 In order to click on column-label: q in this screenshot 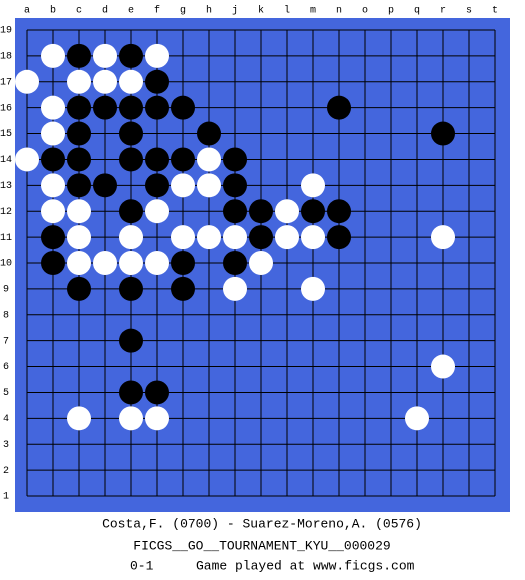, I will do `click(417, 11)`.